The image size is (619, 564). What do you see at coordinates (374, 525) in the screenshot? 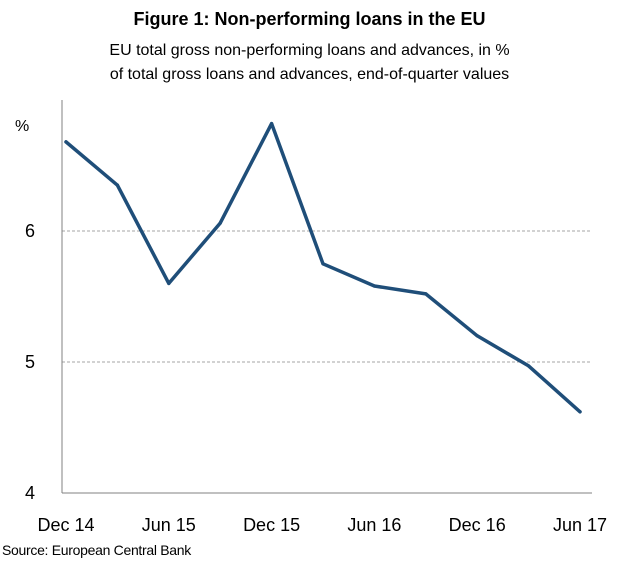
I see `x-tick-label: Jun 16` at bounding box center [374, 525].